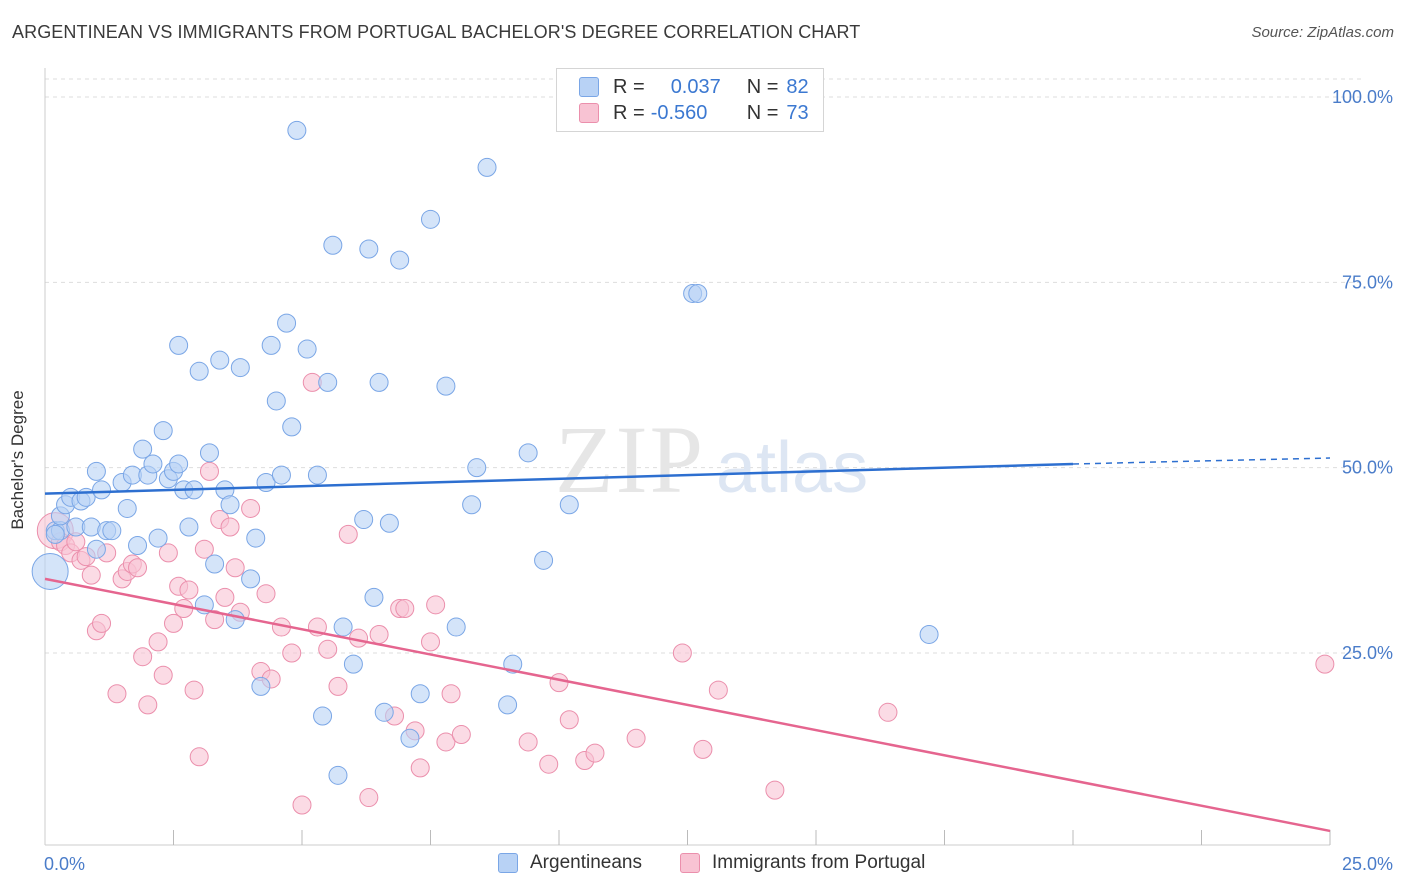 The width and height of the screenshot is (1406, 892). What do you see at coordinates (17, 460) in the screenshot?
I see `y-axis-label: Bachelor's Degree` at bounding box center [17, 460].